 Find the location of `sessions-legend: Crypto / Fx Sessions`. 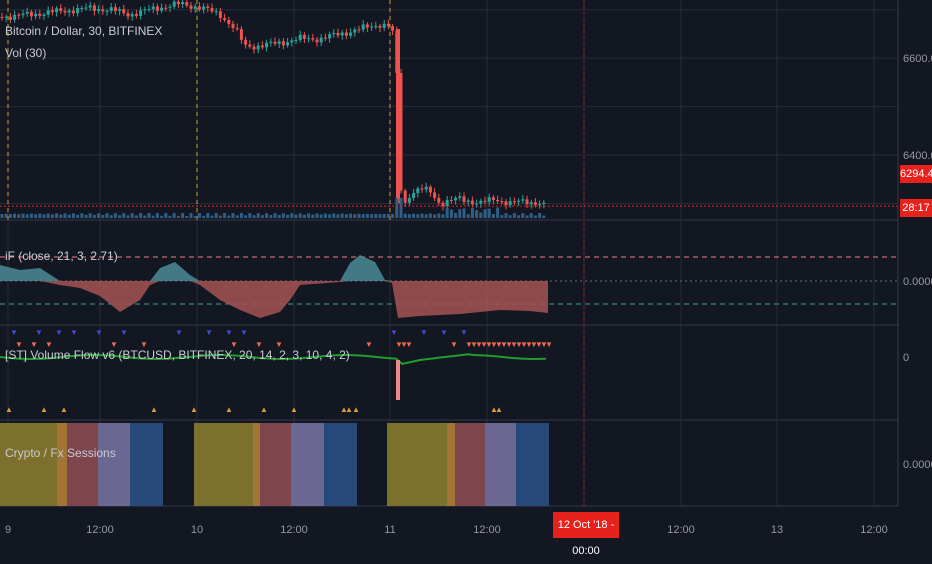

sessions-legend: Crypto / Fx Sessions is located at coordinates (60, 453).